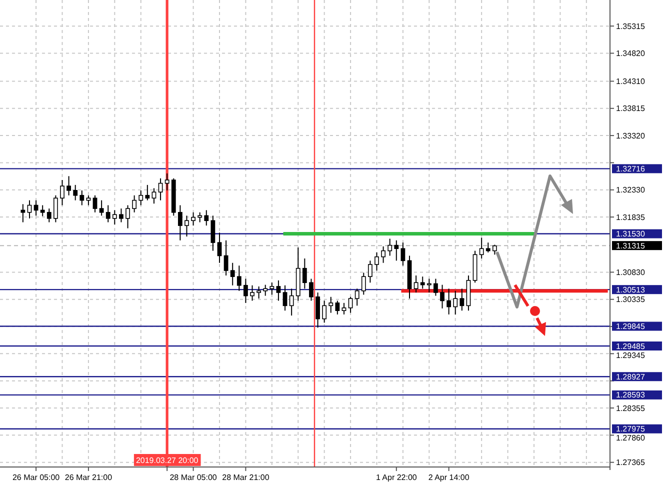  What do you see at coordinates (631, 217) in the screenshot?
I see `y-tick-label: 1.31835` at bounding box center [631, 217].